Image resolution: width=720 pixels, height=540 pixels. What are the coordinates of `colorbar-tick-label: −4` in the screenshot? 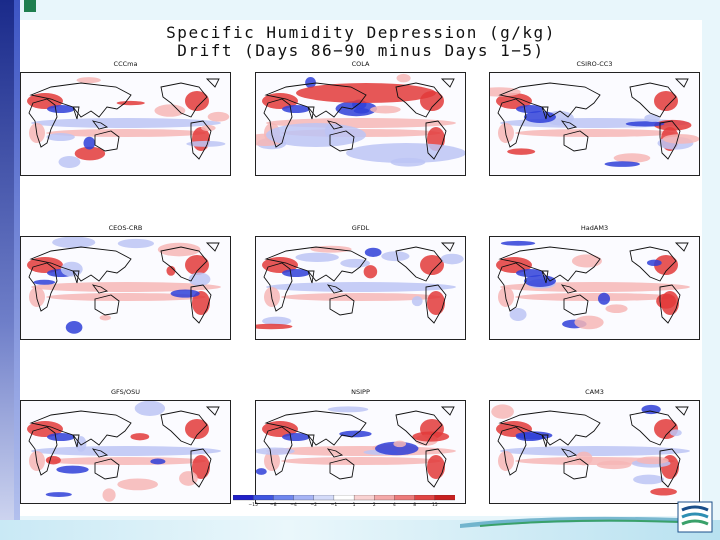 It's located at (293, 504).